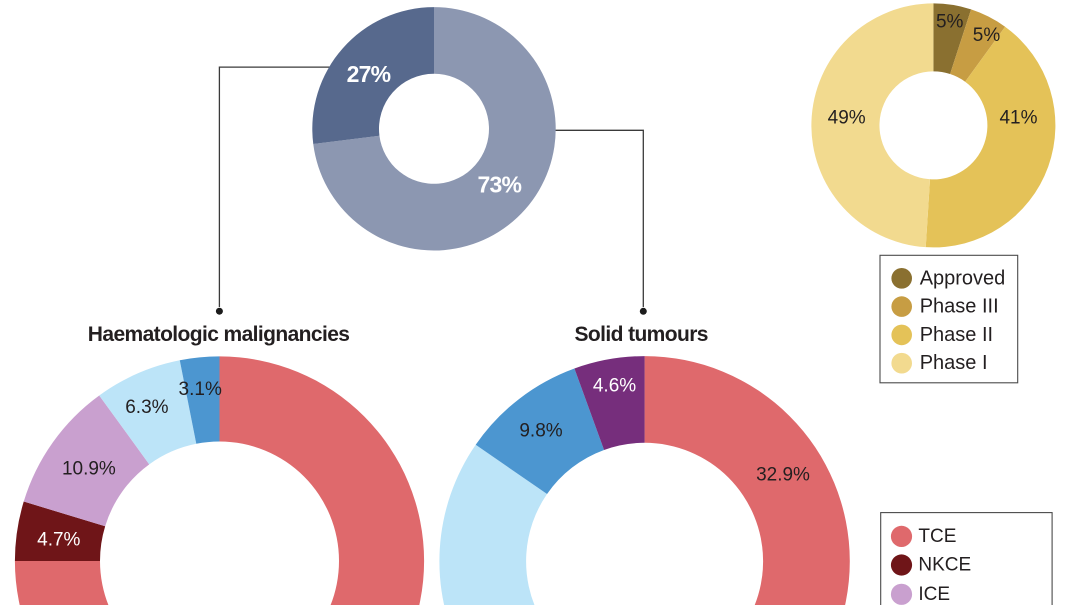 This screenshot has width=1076, height=605. I want to click on svg-text: 4.6%, so click(614, 385).